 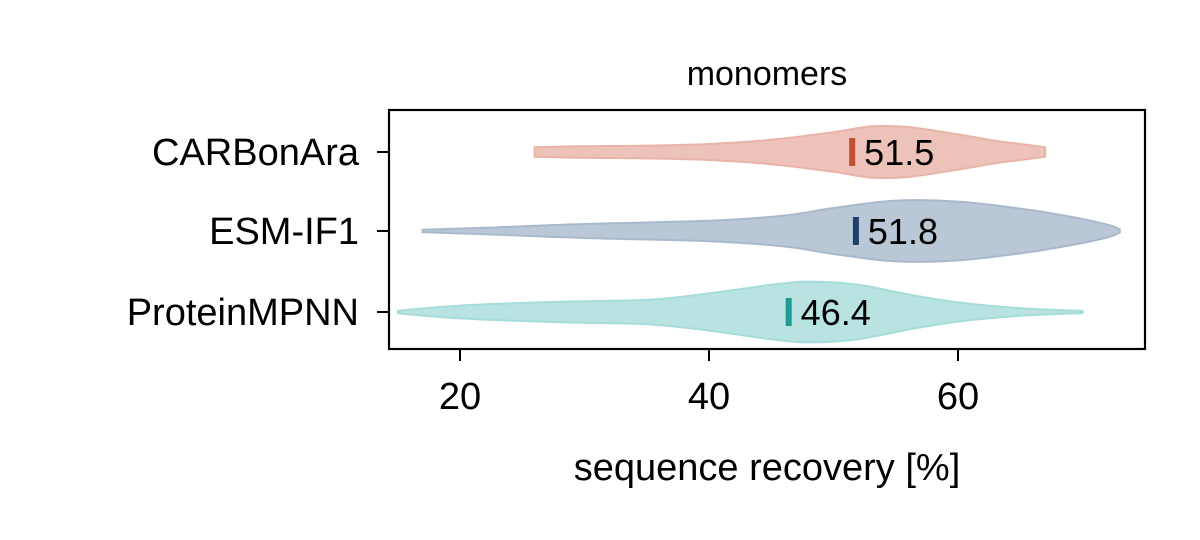 I want to click on y-tick-label-proteinmpnn: ProteinMPNN, so click(x=243, y=313).